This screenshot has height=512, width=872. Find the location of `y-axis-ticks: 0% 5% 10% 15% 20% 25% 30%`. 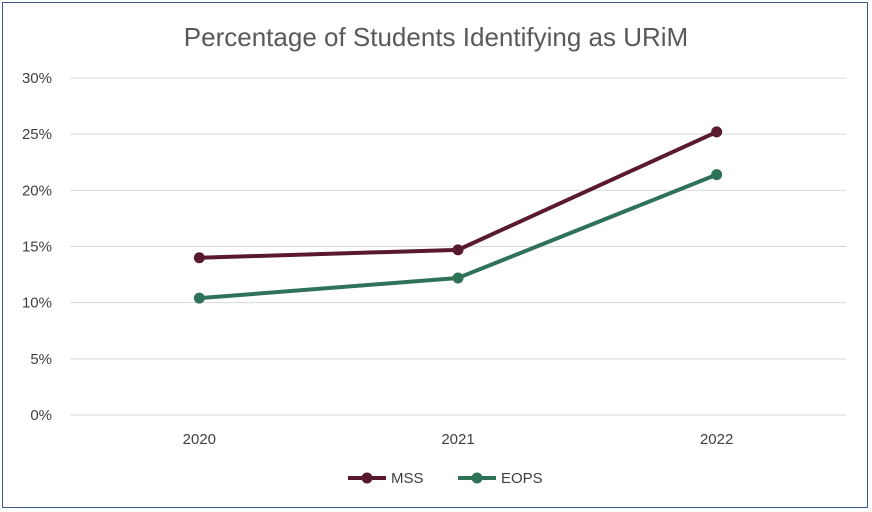

y-axis-ticks: 0% 5% 10% 15% 20% 25% 30% is located at coordinates (37, 247).